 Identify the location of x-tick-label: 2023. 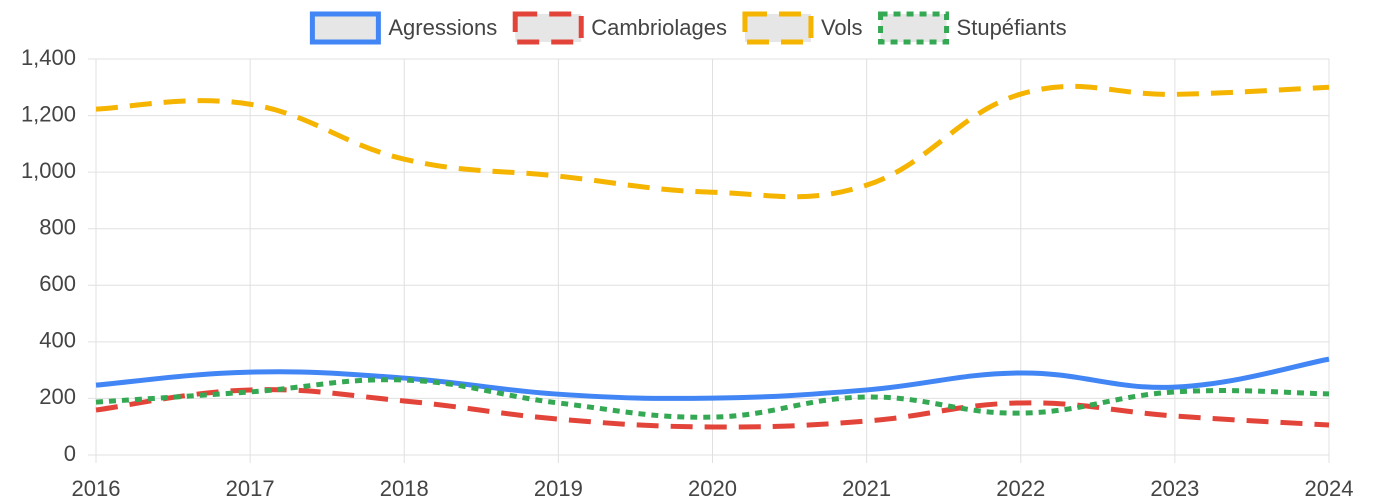
(1174, 488).